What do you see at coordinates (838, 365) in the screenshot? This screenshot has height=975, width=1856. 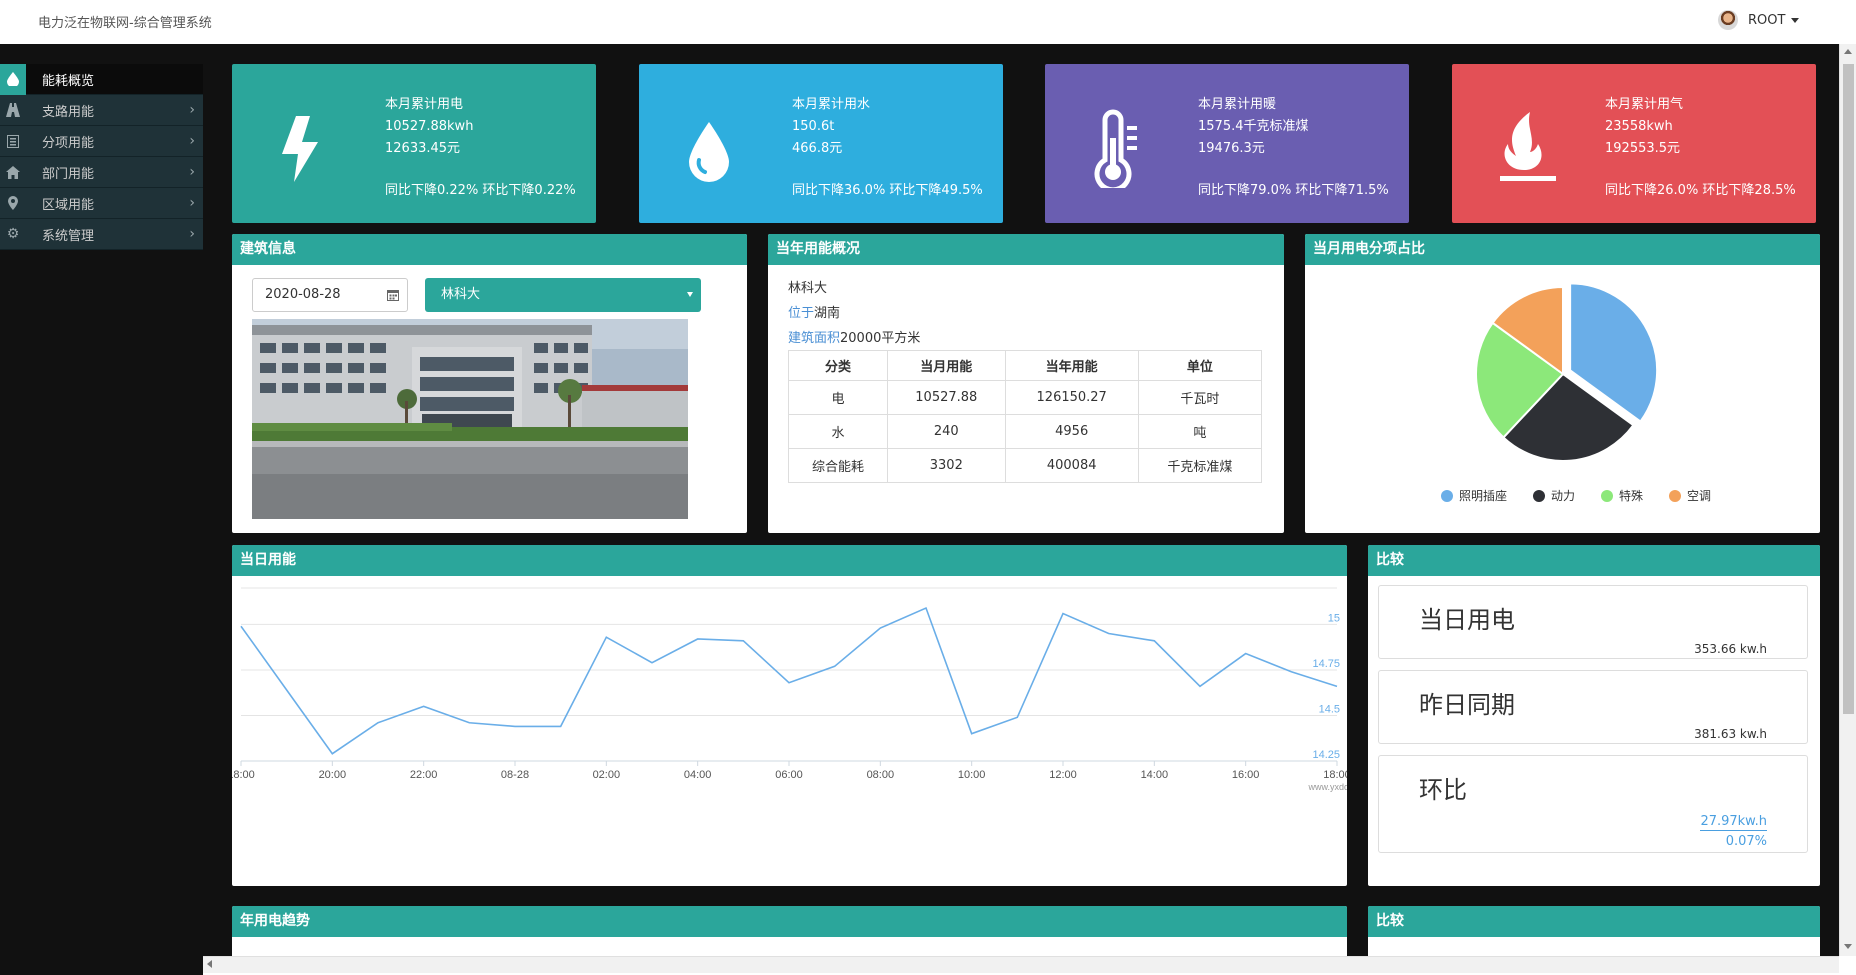 I see `column-header: 分类` at bounding box center [838, 365].